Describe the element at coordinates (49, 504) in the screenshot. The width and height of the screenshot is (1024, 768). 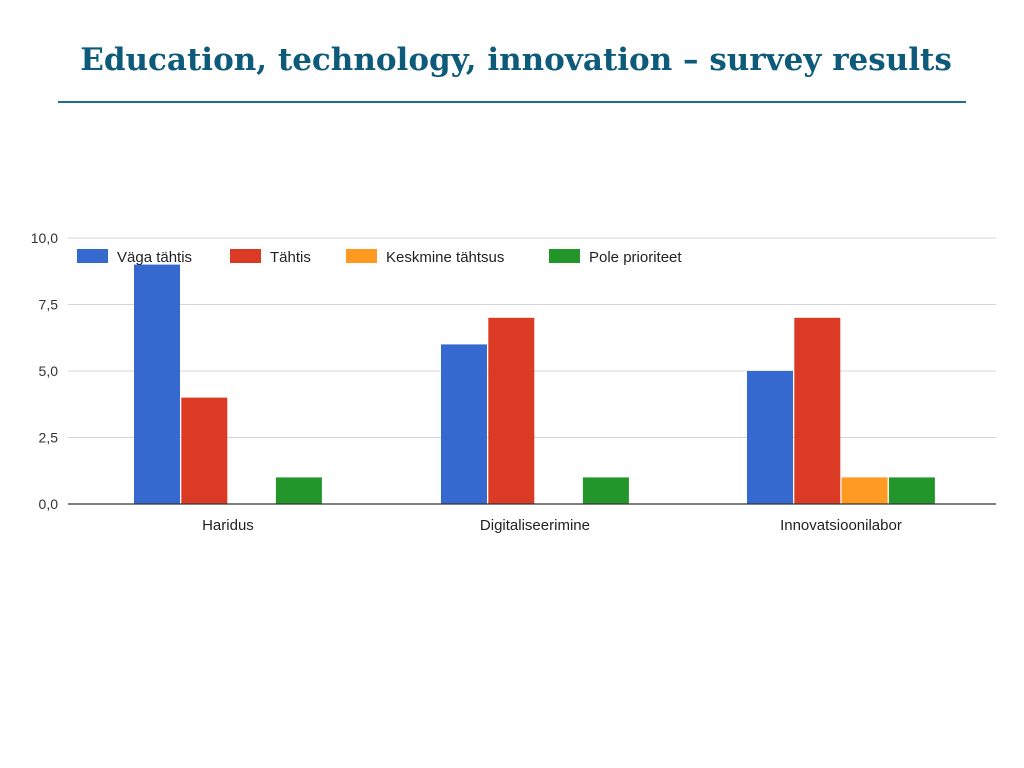
I see `y-tick-label: 0,0` at that location.